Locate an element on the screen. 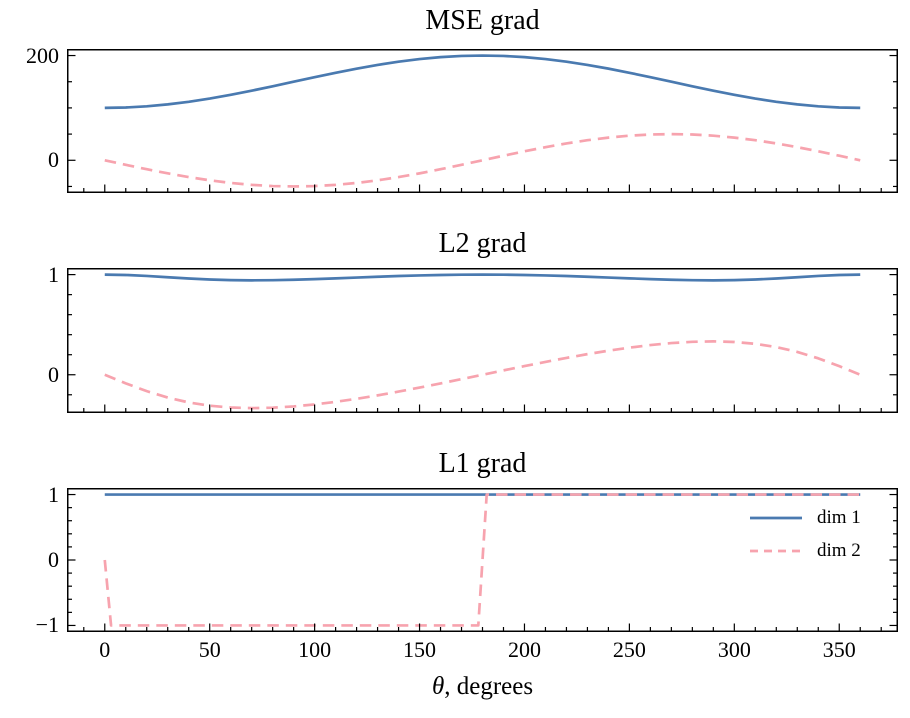  legend-row-dim1: dim 1 is located at coordinates (805, 517).